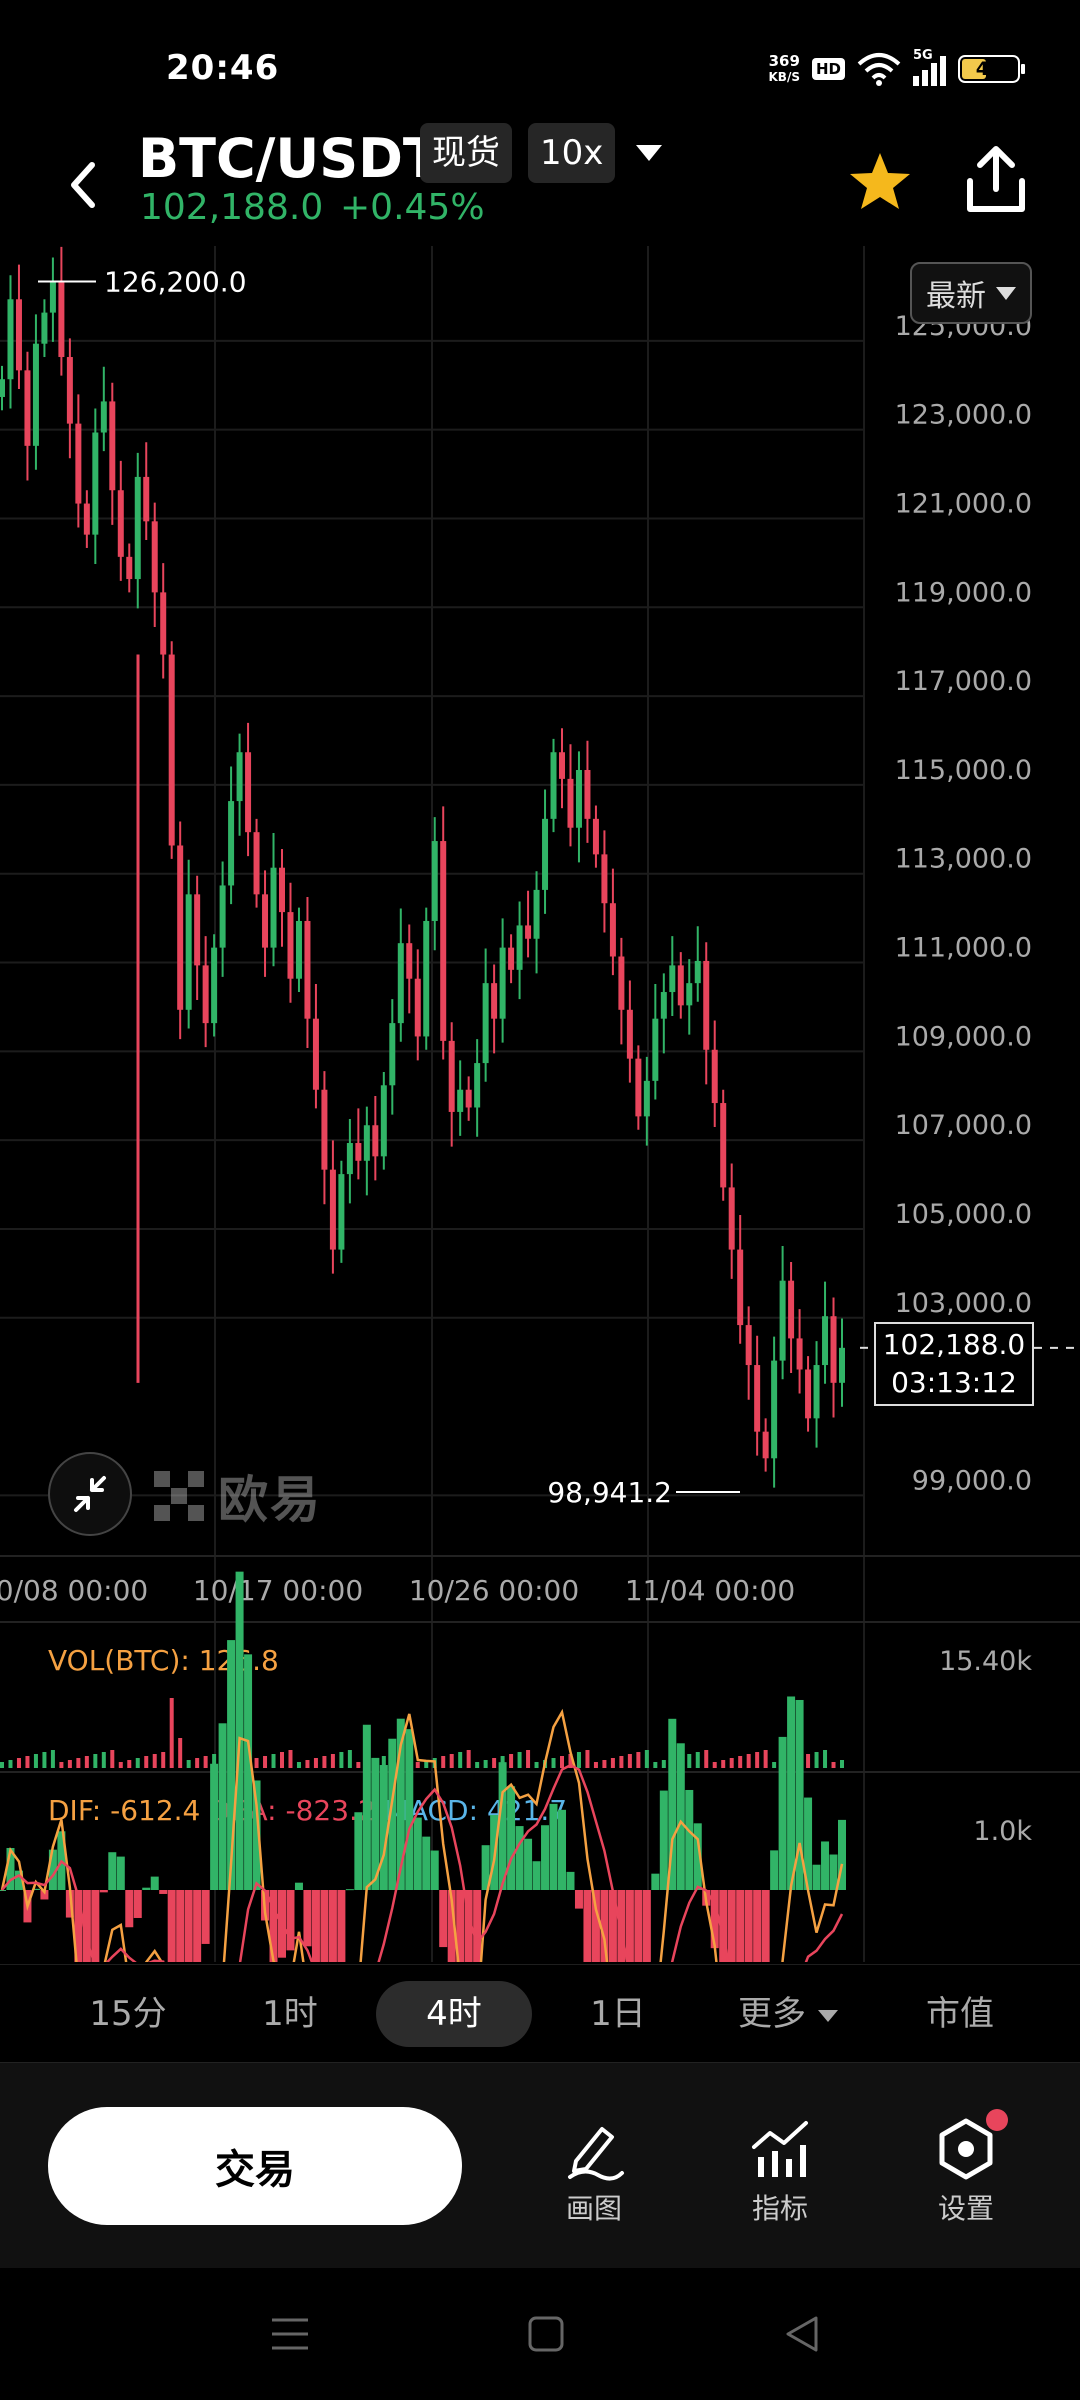 This screenshot has width=1080, height=2400. Describe the element at coordinates (923, 55) in the screenshot. I see `network-label: 5G` at that location.